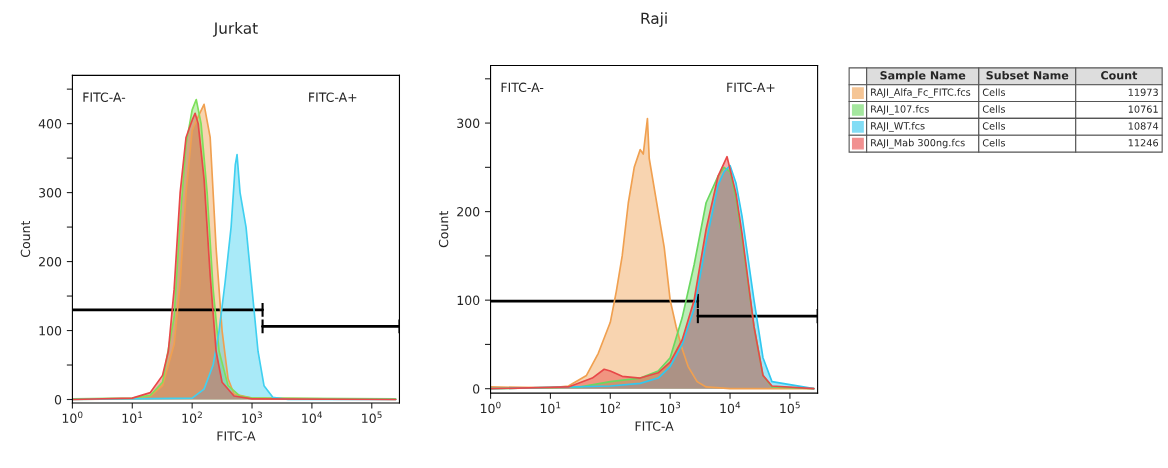 This screenshot has width=1168, height=468. Describe the element at coordinates (1143, 143) in the screenshot. I see `text: 11246` at that location.